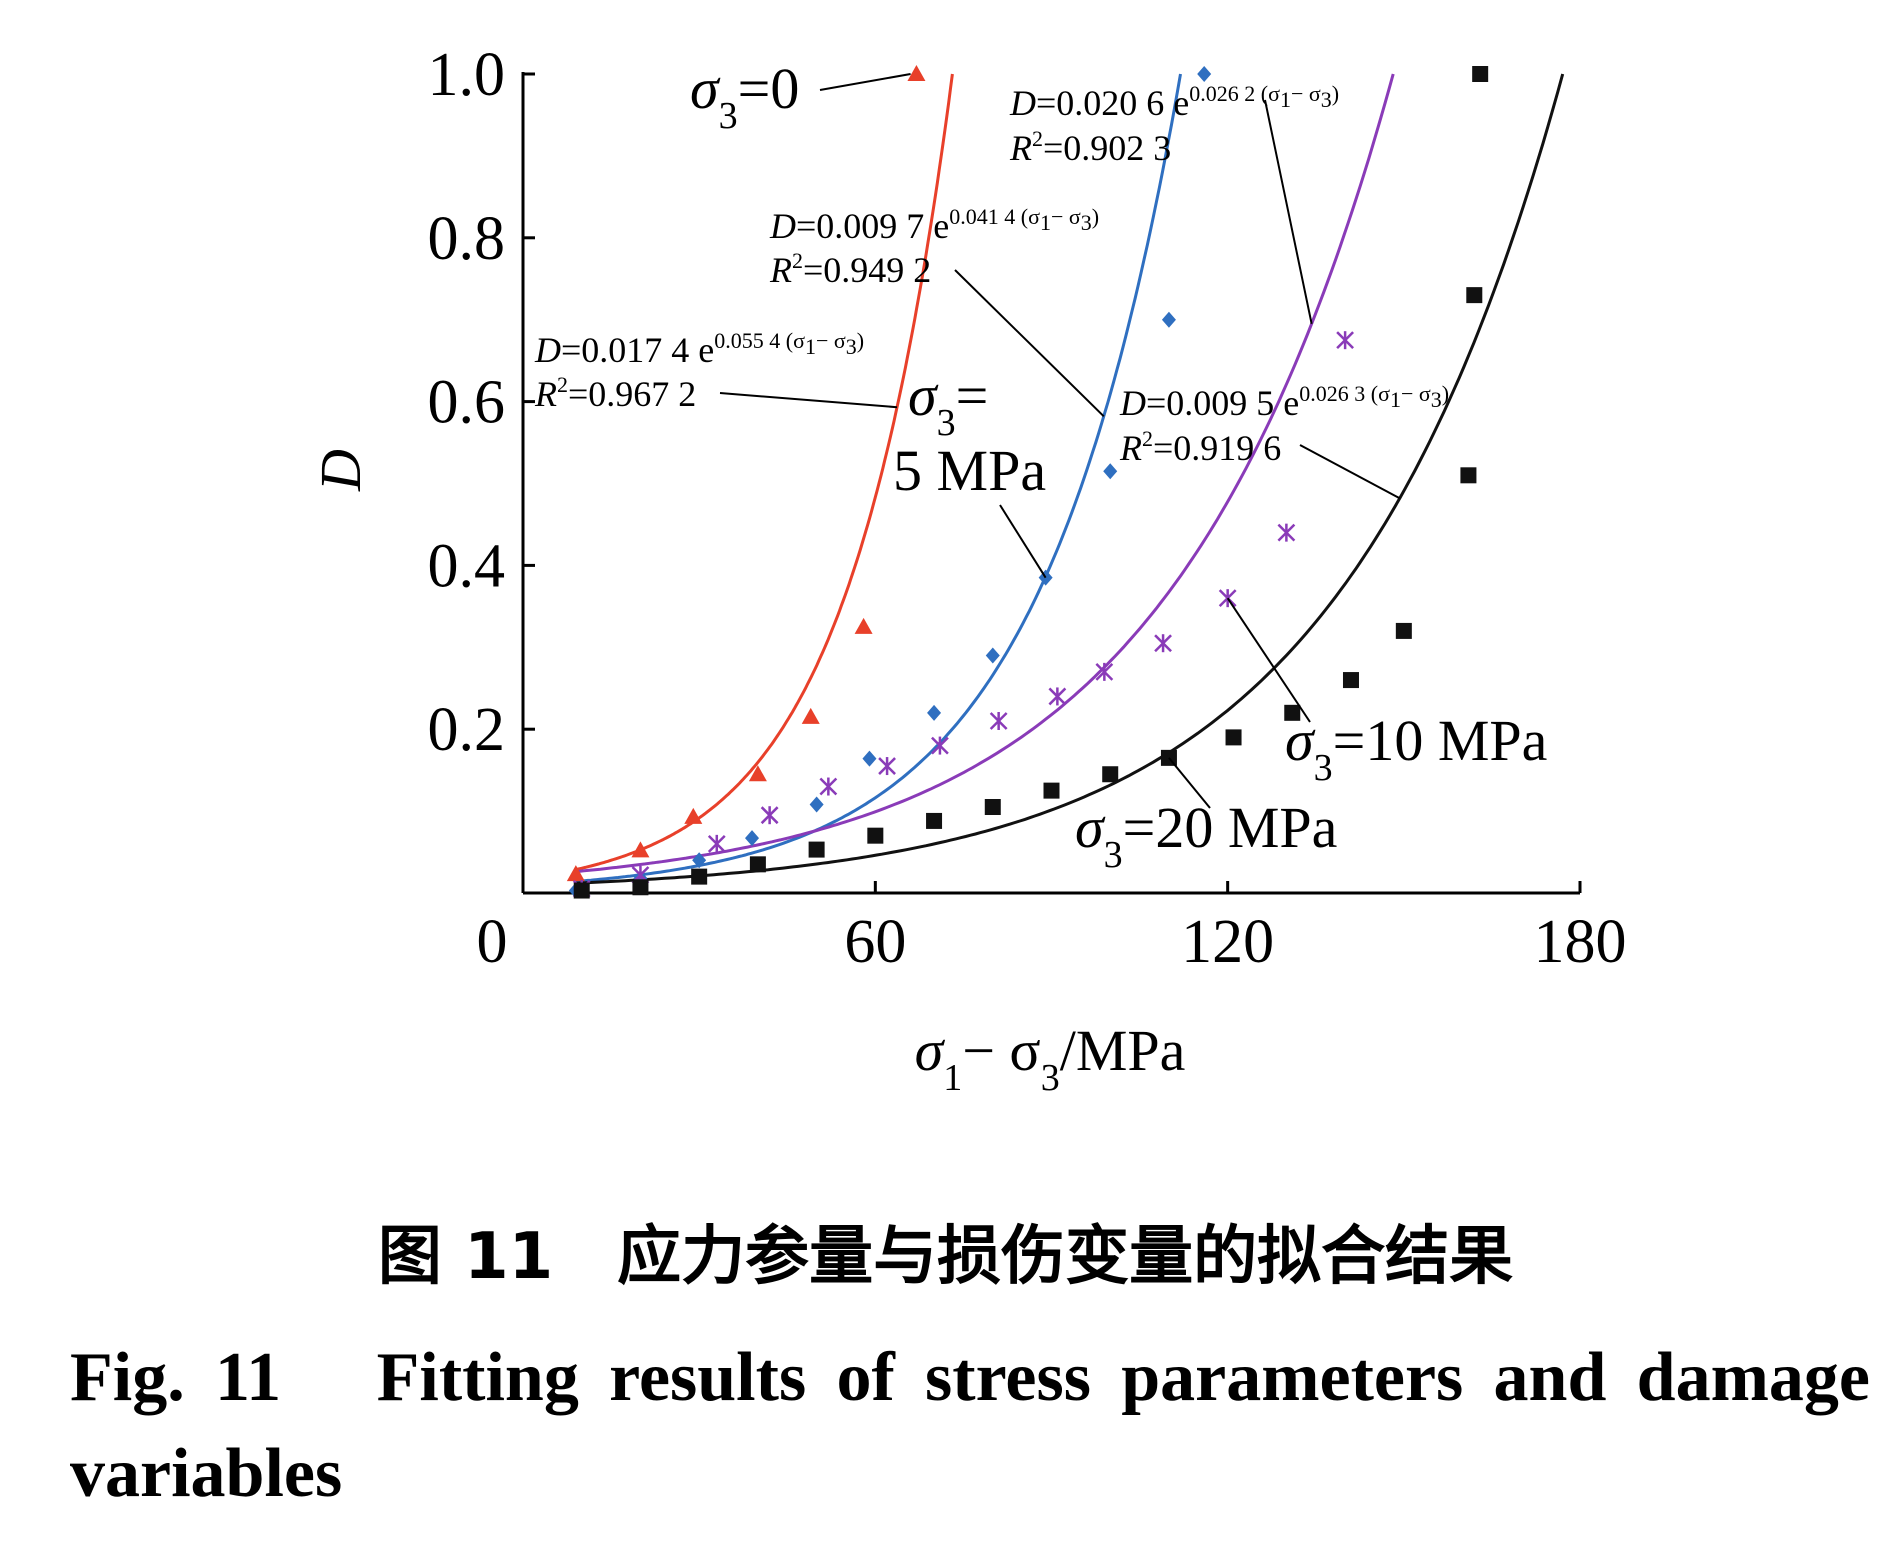  I want to click on series-label-sigma3-0: σ3=0, so click(744, 96).